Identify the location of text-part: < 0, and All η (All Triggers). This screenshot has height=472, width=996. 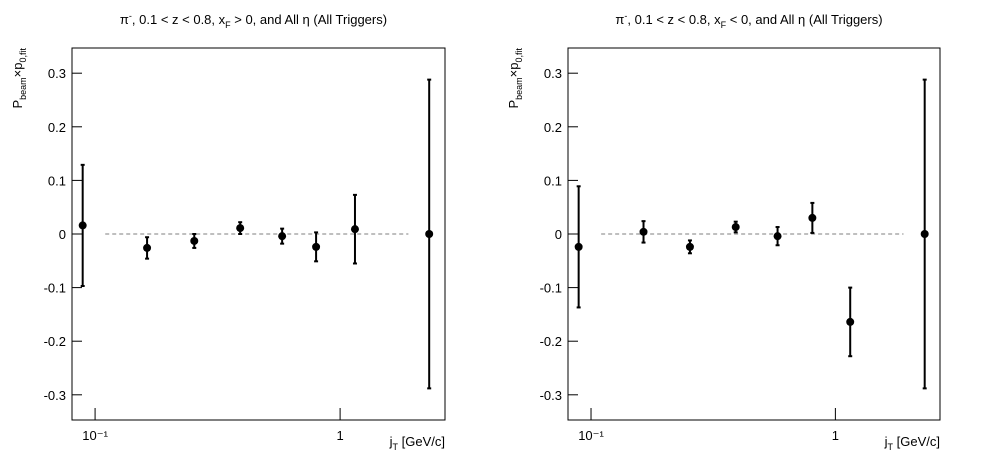
(804, 19).